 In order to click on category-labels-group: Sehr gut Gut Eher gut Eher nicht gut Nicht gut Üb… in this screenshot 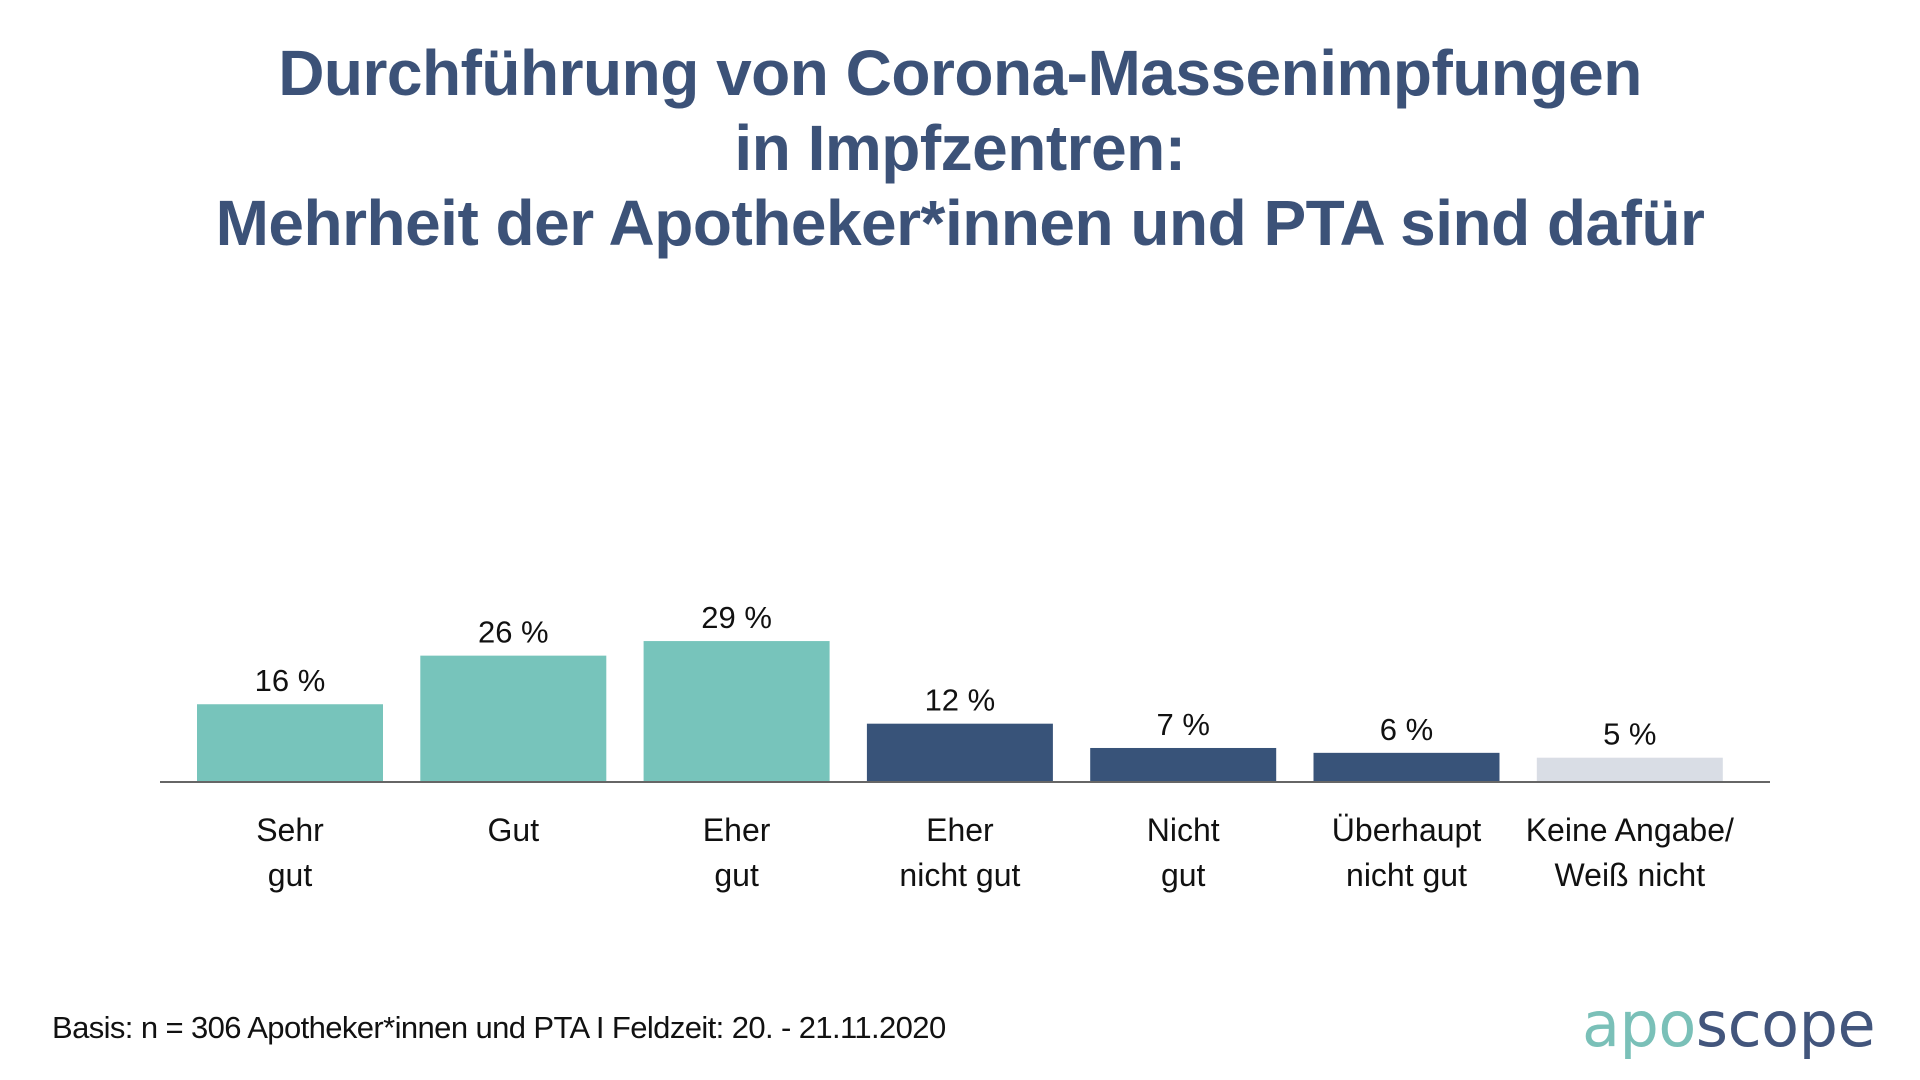, I will do `click(995, 852)`.